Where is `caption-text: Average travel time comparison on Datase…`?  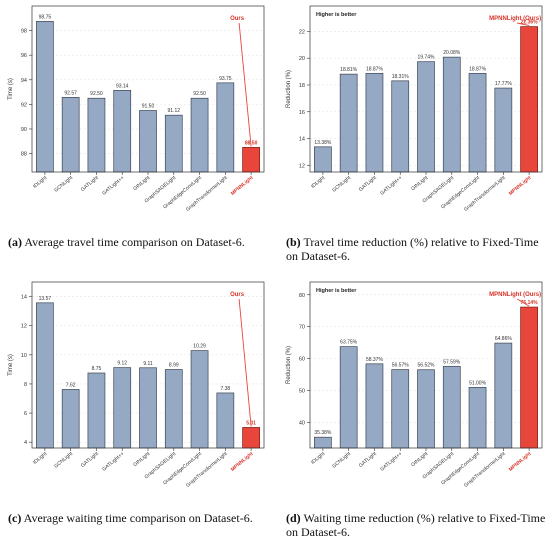 caption-text: Average travel time comparison on Datase… is located at coordinates (134, 242).